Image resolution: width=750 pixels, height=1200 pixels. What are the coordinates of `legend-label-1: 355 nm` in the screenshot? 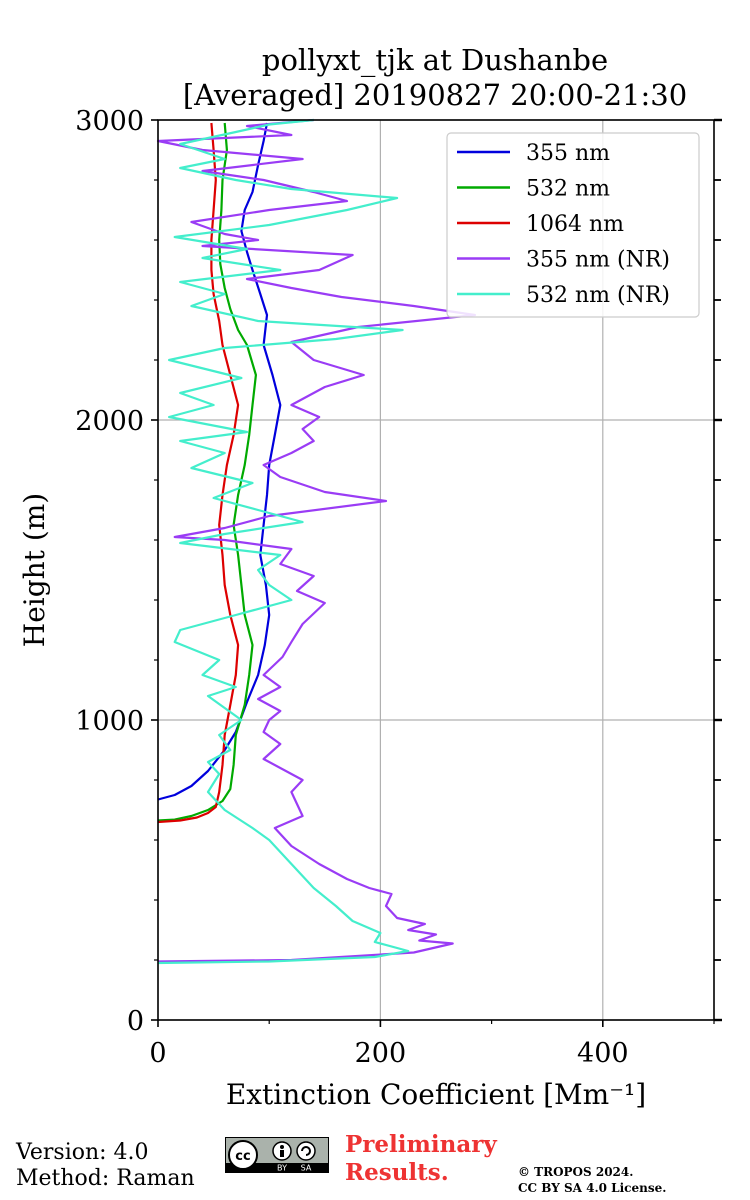 It's located at (568, 153).